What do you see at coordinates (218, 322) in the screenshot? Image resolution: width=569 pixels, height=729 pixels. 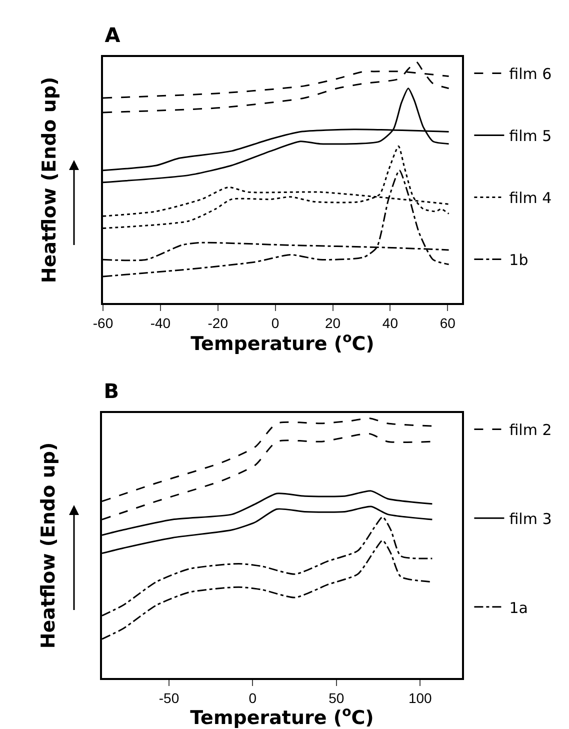 I see `x-tick-label: -20` at bounding box center [218, 322].